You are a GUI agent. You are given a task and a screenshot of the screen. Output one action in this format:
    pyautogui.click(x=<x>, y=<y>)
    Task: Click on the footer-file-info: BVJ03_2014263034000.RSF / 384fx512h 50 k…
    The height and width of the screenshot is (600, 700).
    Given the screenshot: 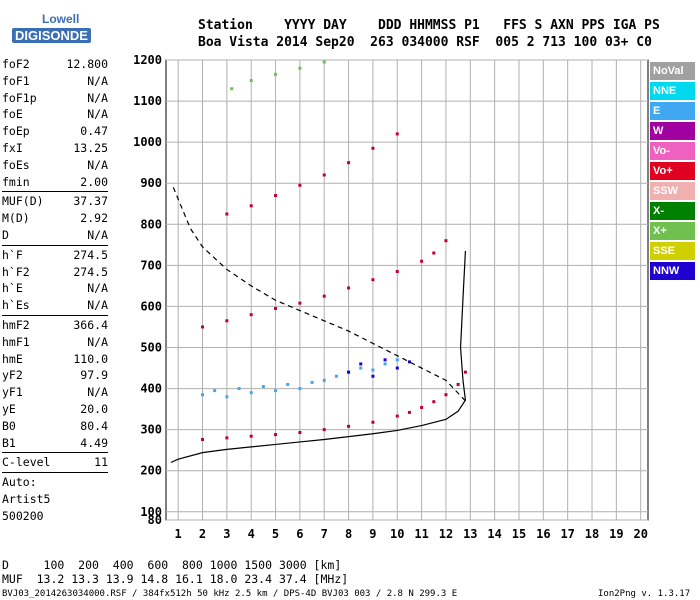 What is the action you would take?
    pyautogui.click(x=230, y=594)
    